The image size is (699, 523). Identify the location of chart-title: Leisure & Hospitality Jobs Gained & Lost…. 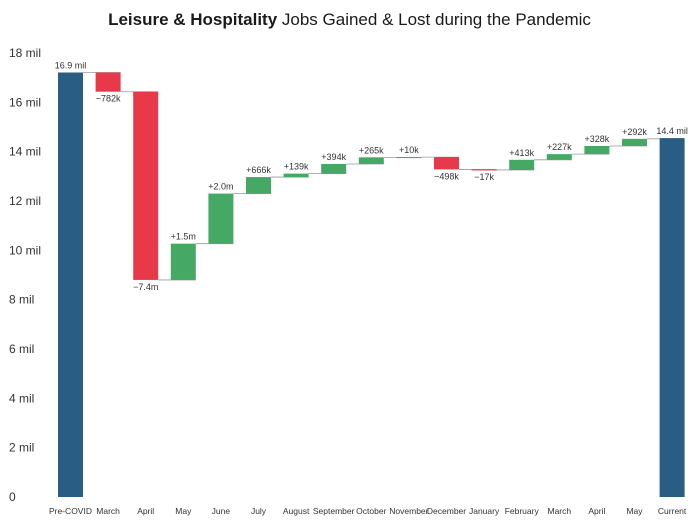
(349, 20).